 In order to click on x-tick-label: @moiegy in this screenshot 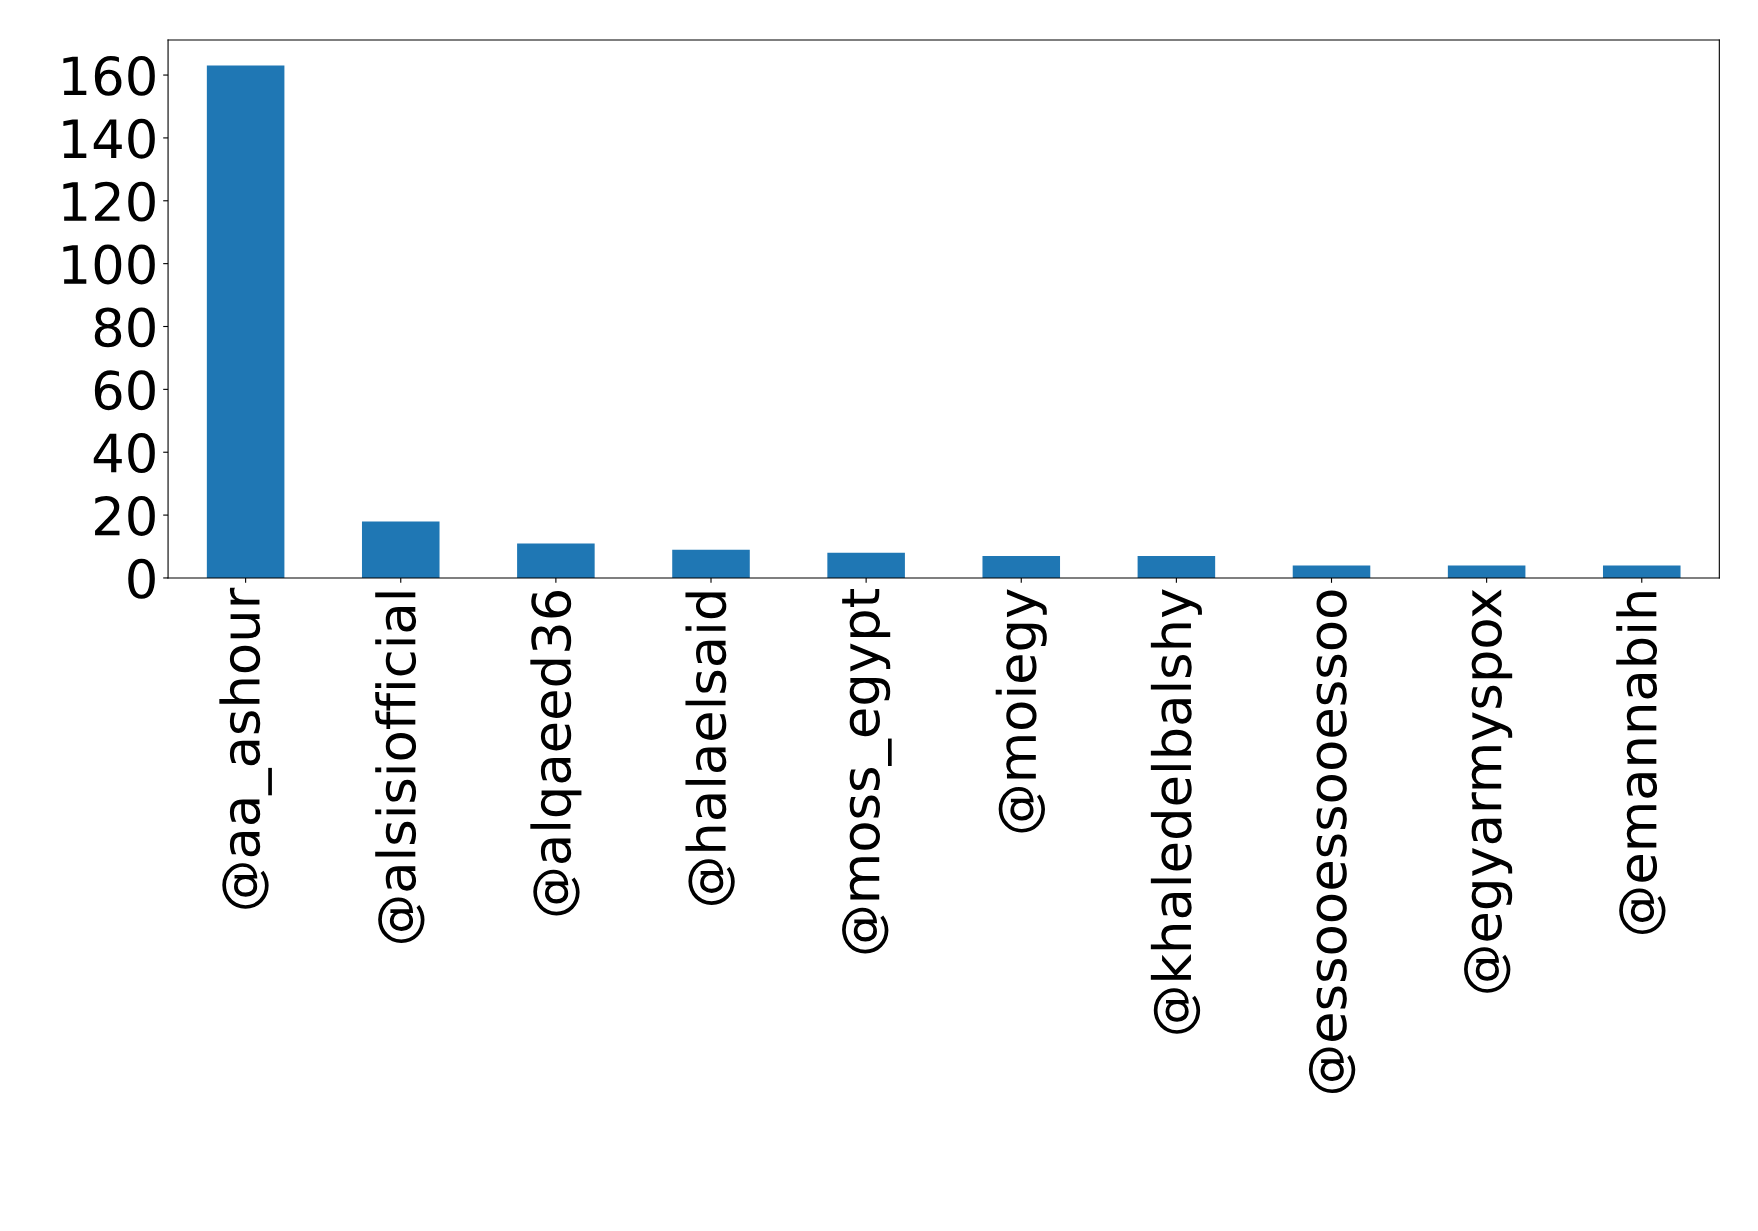, I will do `click(1021, 711)`.